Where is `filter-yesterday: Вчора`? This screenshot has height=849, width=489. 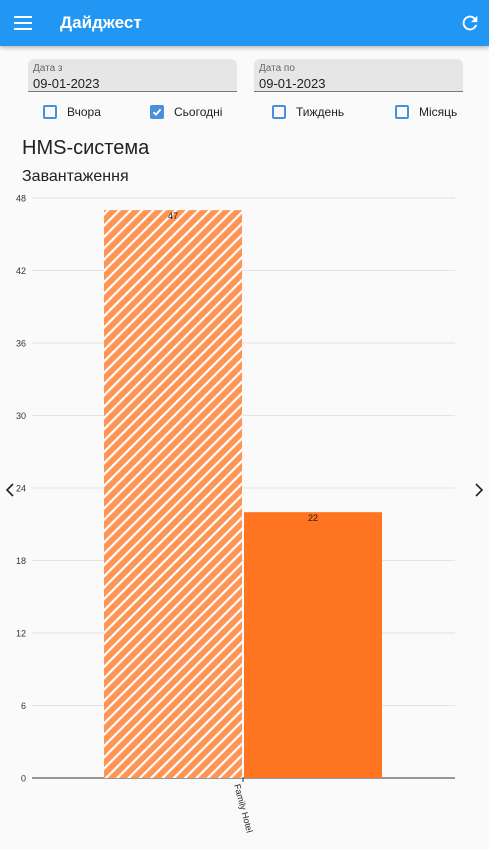 filter-yesterday: Вчора is located at coordinates (72, 112).